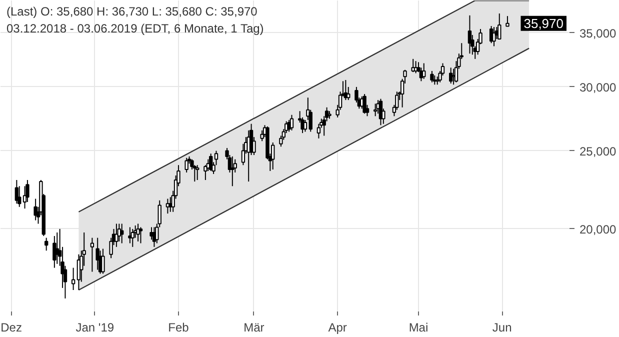 The image size is (619, 337). Describe the element at coordinates (418, 327) in the screenshot. I see `x-tick-label: Mai` at that location.